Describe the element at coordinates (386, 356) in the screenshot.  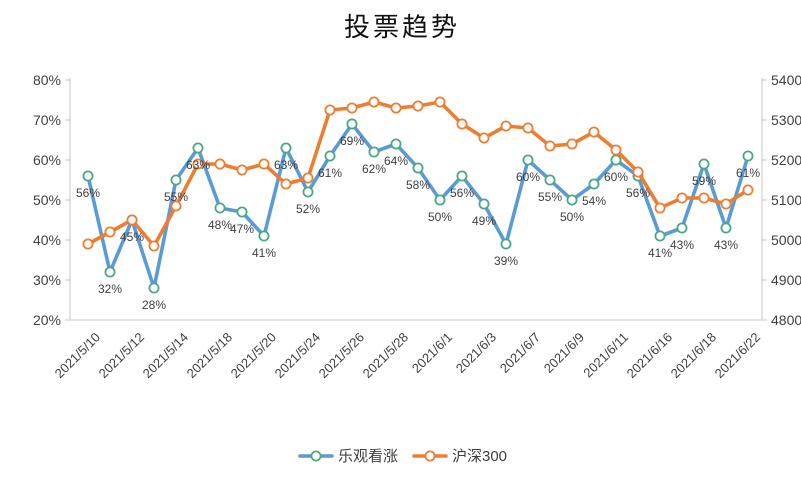
I see `x-axis-tick-label: 2021/5/28` at that location.